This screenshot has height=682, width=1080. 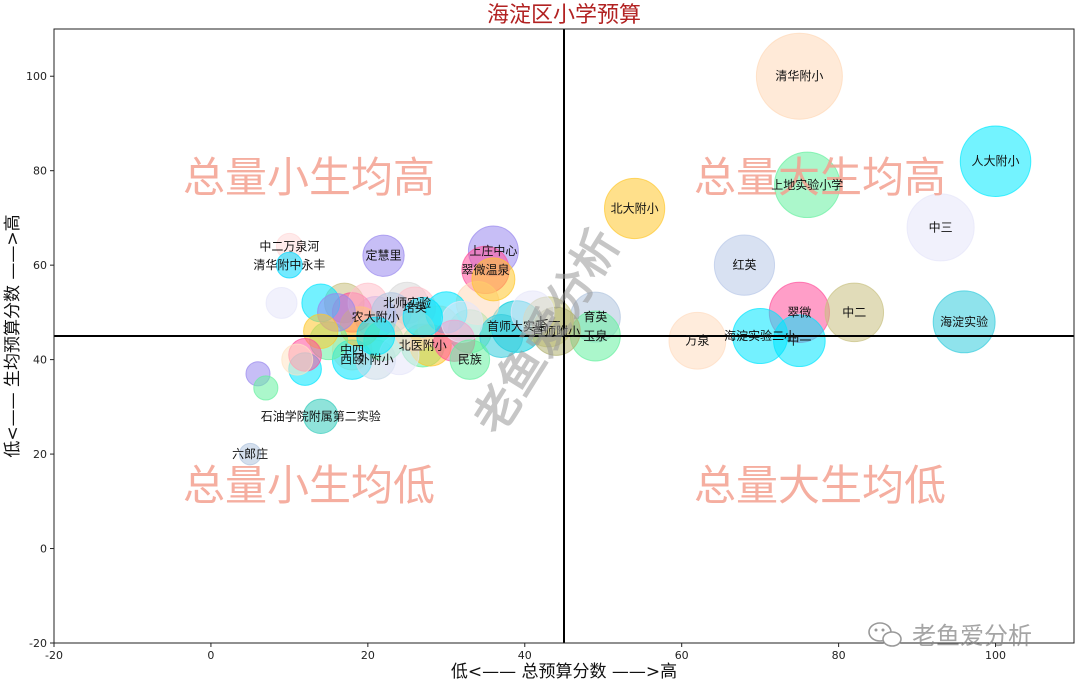 I want to click on bubble-label: 海淀实验二小, so click(x=760, y=335).